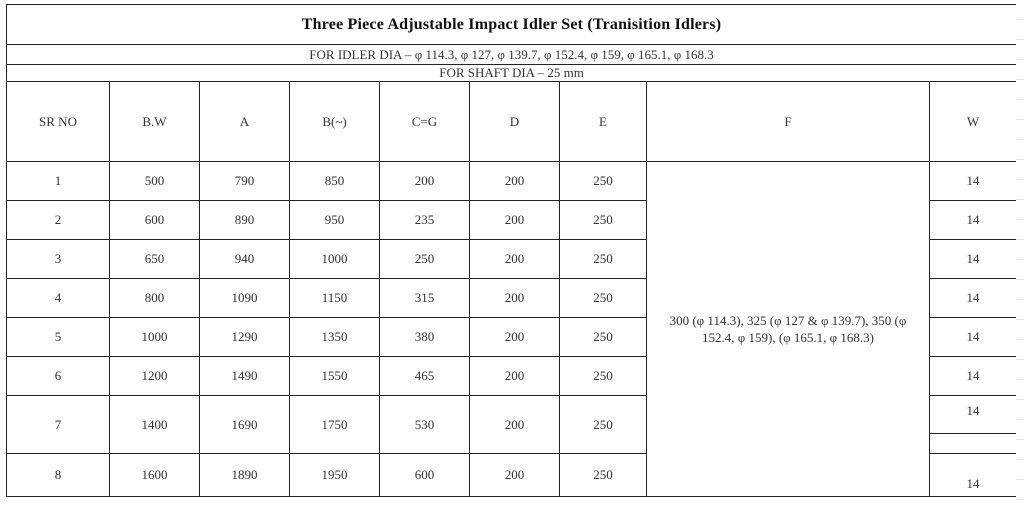  What do you see at coordinates (424, 376) in the screenshot?
I see `cell-c-g: 465` at bounding box center [424, 376].